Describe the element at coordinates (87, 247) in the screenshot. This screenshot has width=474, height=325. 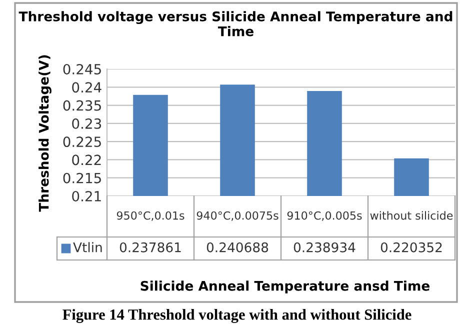
I see `legend-label: Vtlin` at that location.